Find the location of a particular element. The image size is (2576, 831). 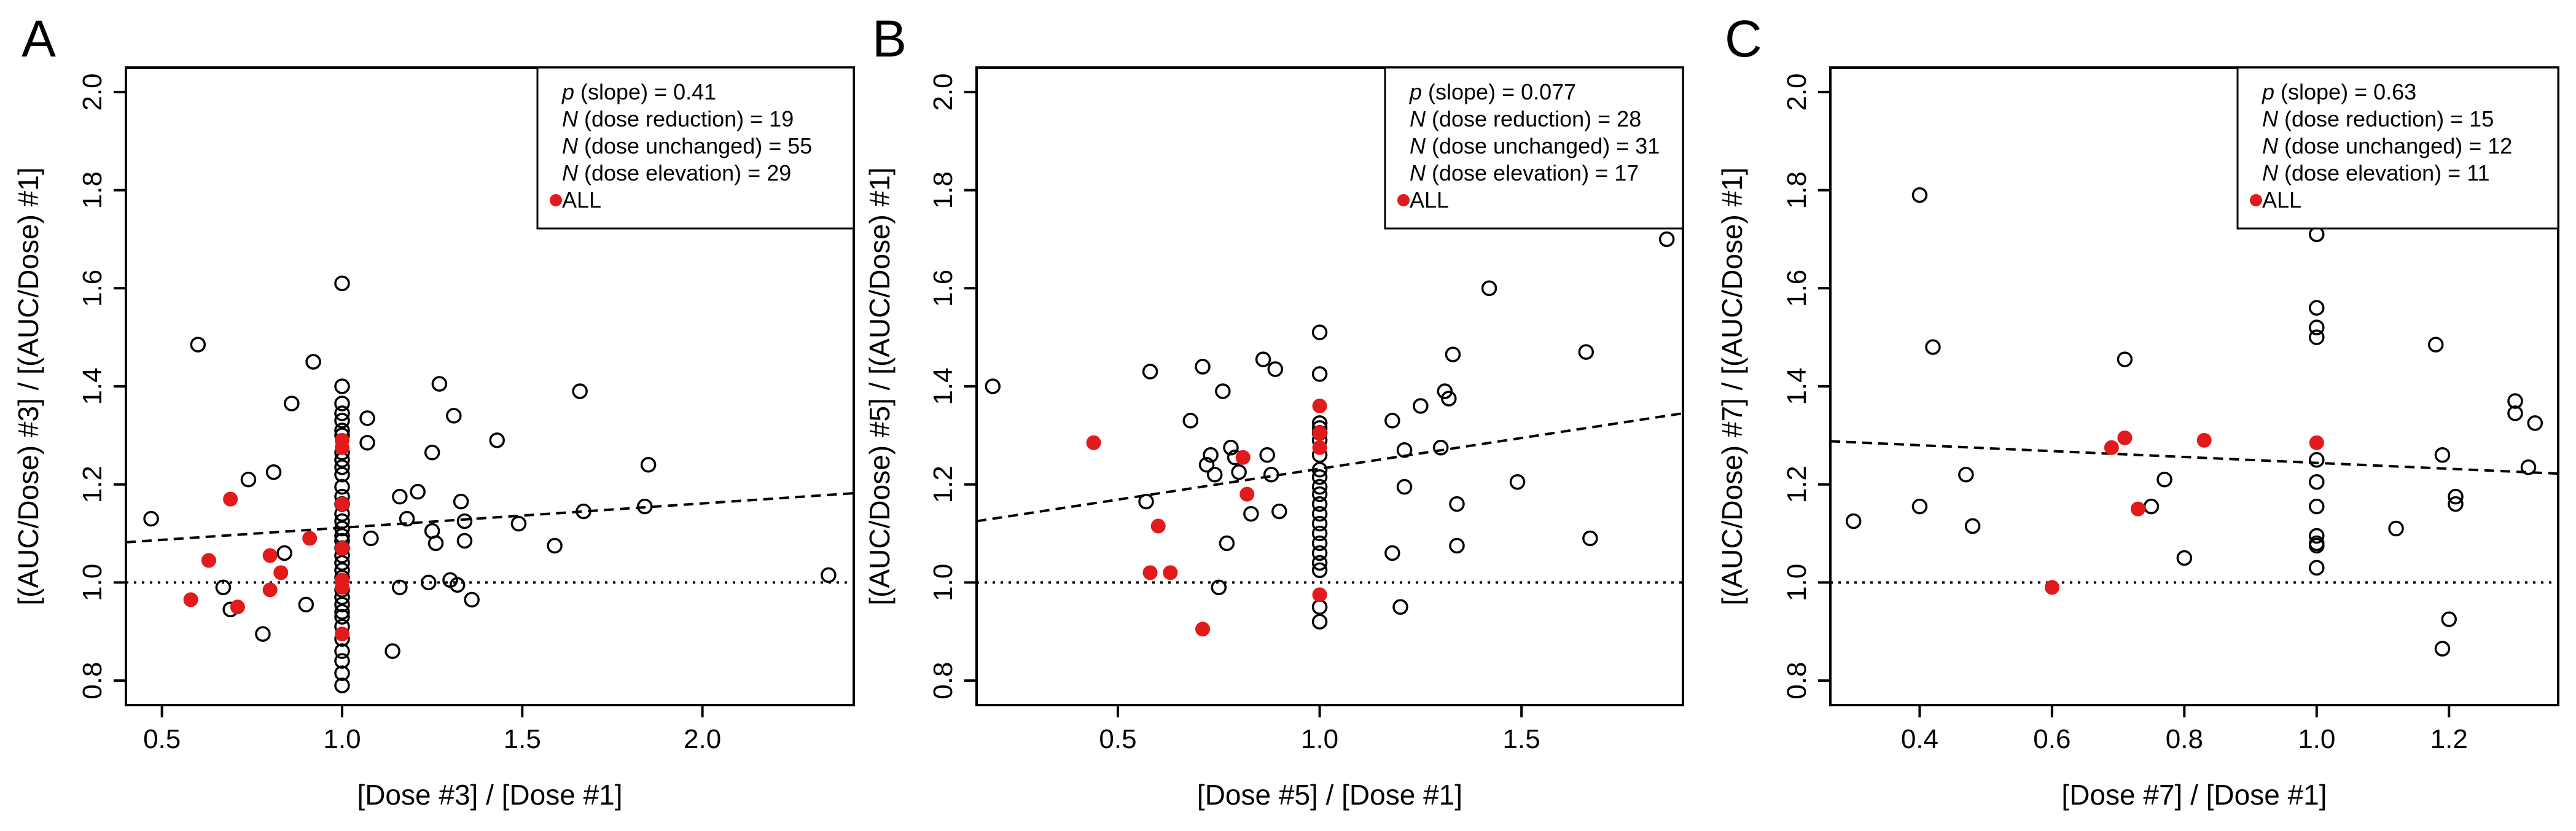

y-tick-label: 0.8 is located at coordinates (943, 680).